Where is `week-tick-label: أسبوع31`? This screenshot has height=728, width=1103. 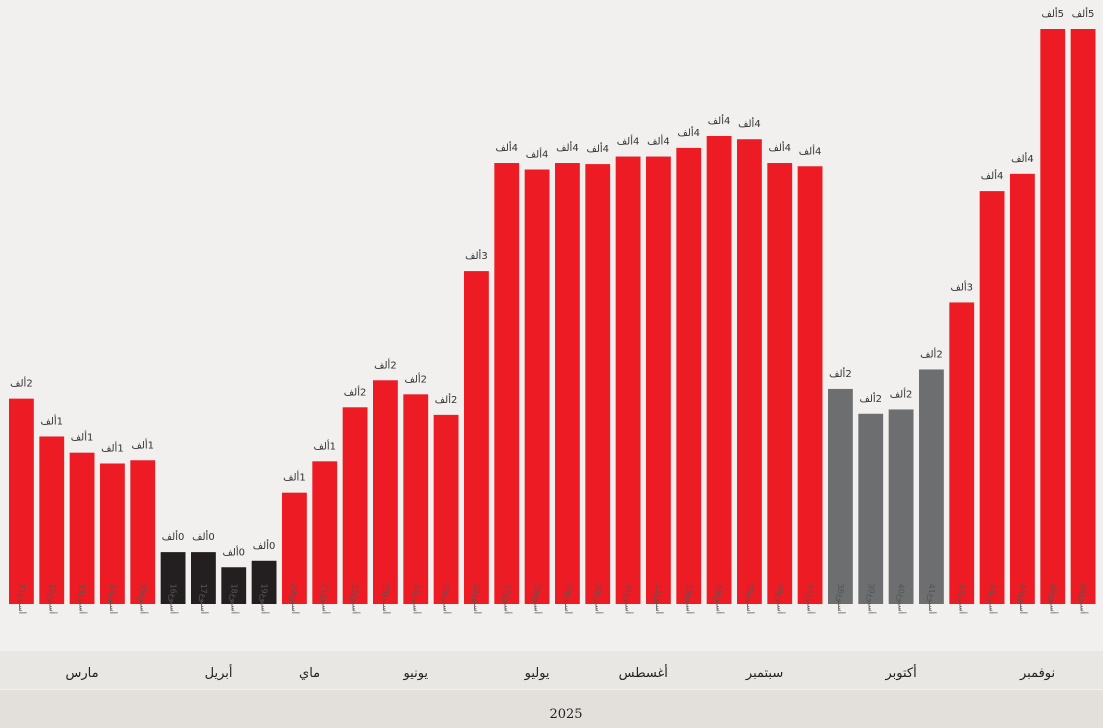 week-tick-label: أسبوع31 is located at coordinates (629, 599).